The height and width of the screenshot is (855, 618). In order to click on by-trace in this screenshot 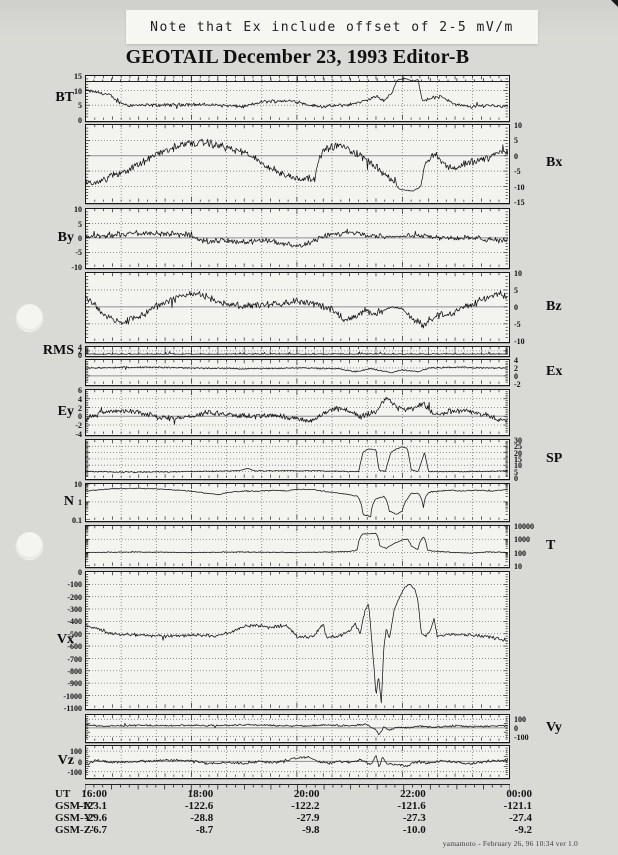, I will do `click(297, 238)`.